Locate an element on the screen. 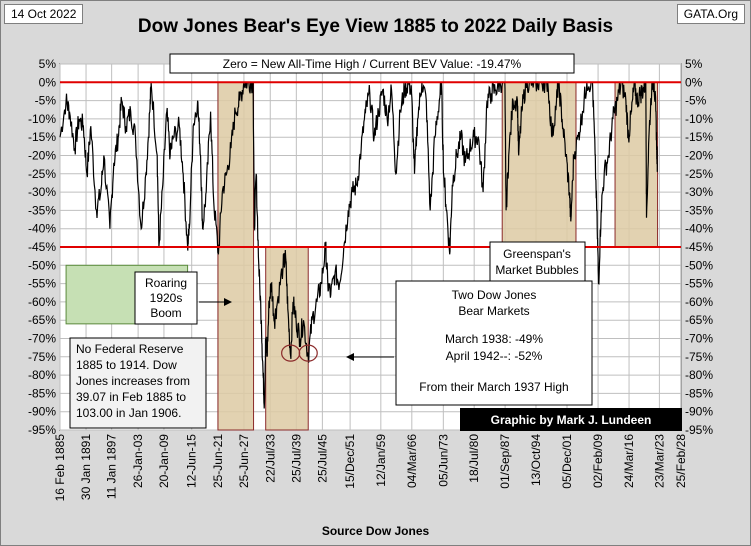 The height and width of the screenshot is (546, 751). y-tick-left: -65% is located at coordinates (42, 320).